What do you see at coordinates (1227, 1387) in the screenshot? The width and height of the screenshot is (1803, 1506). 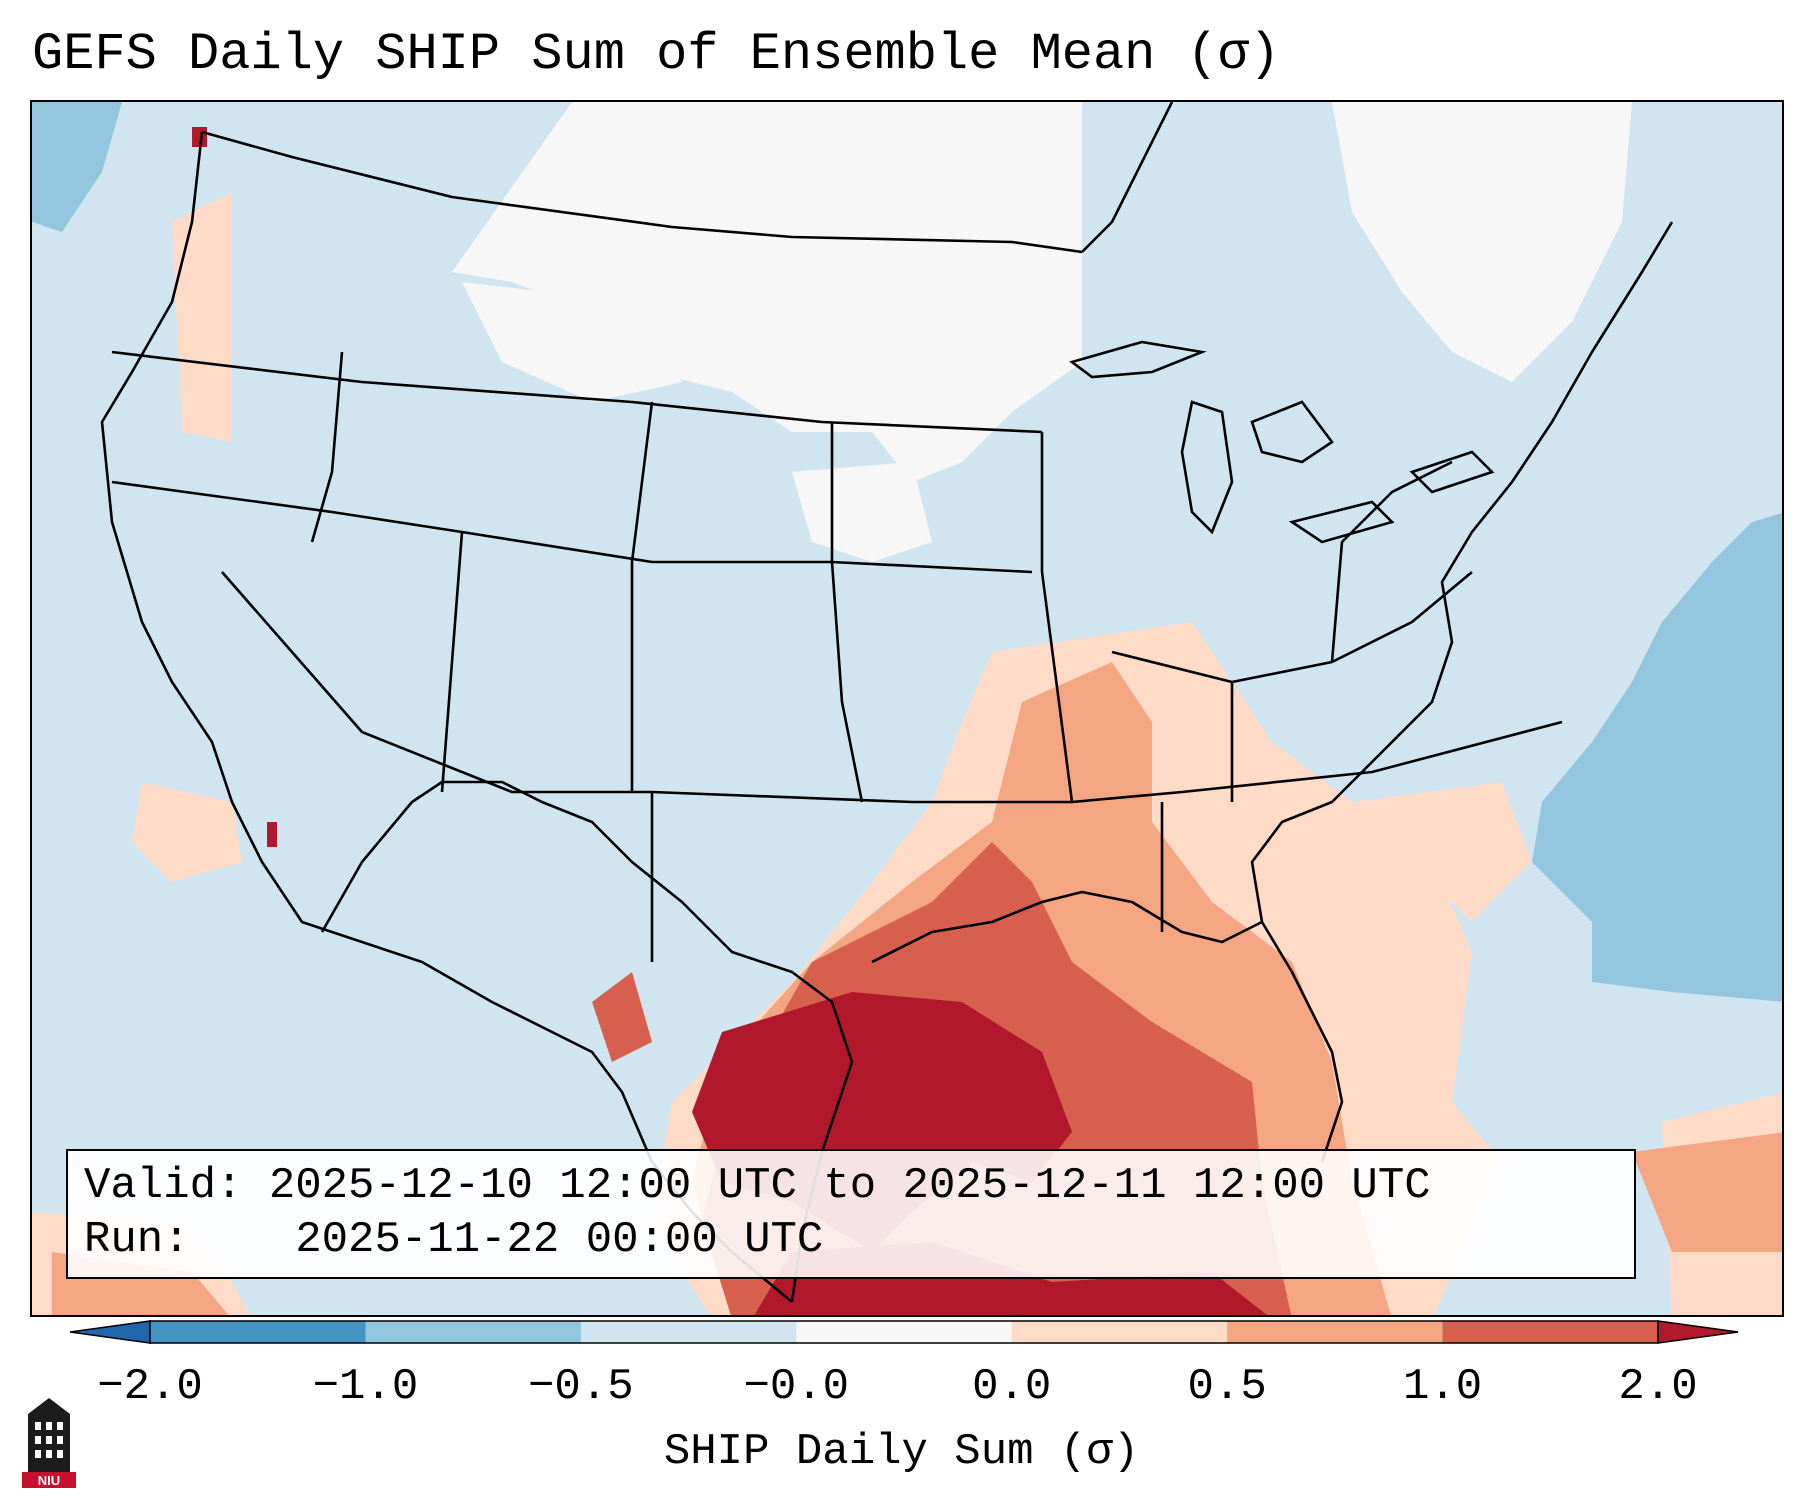 I see `colorbar-tick-label: 0.5` at bounding box center [1227, 1387].